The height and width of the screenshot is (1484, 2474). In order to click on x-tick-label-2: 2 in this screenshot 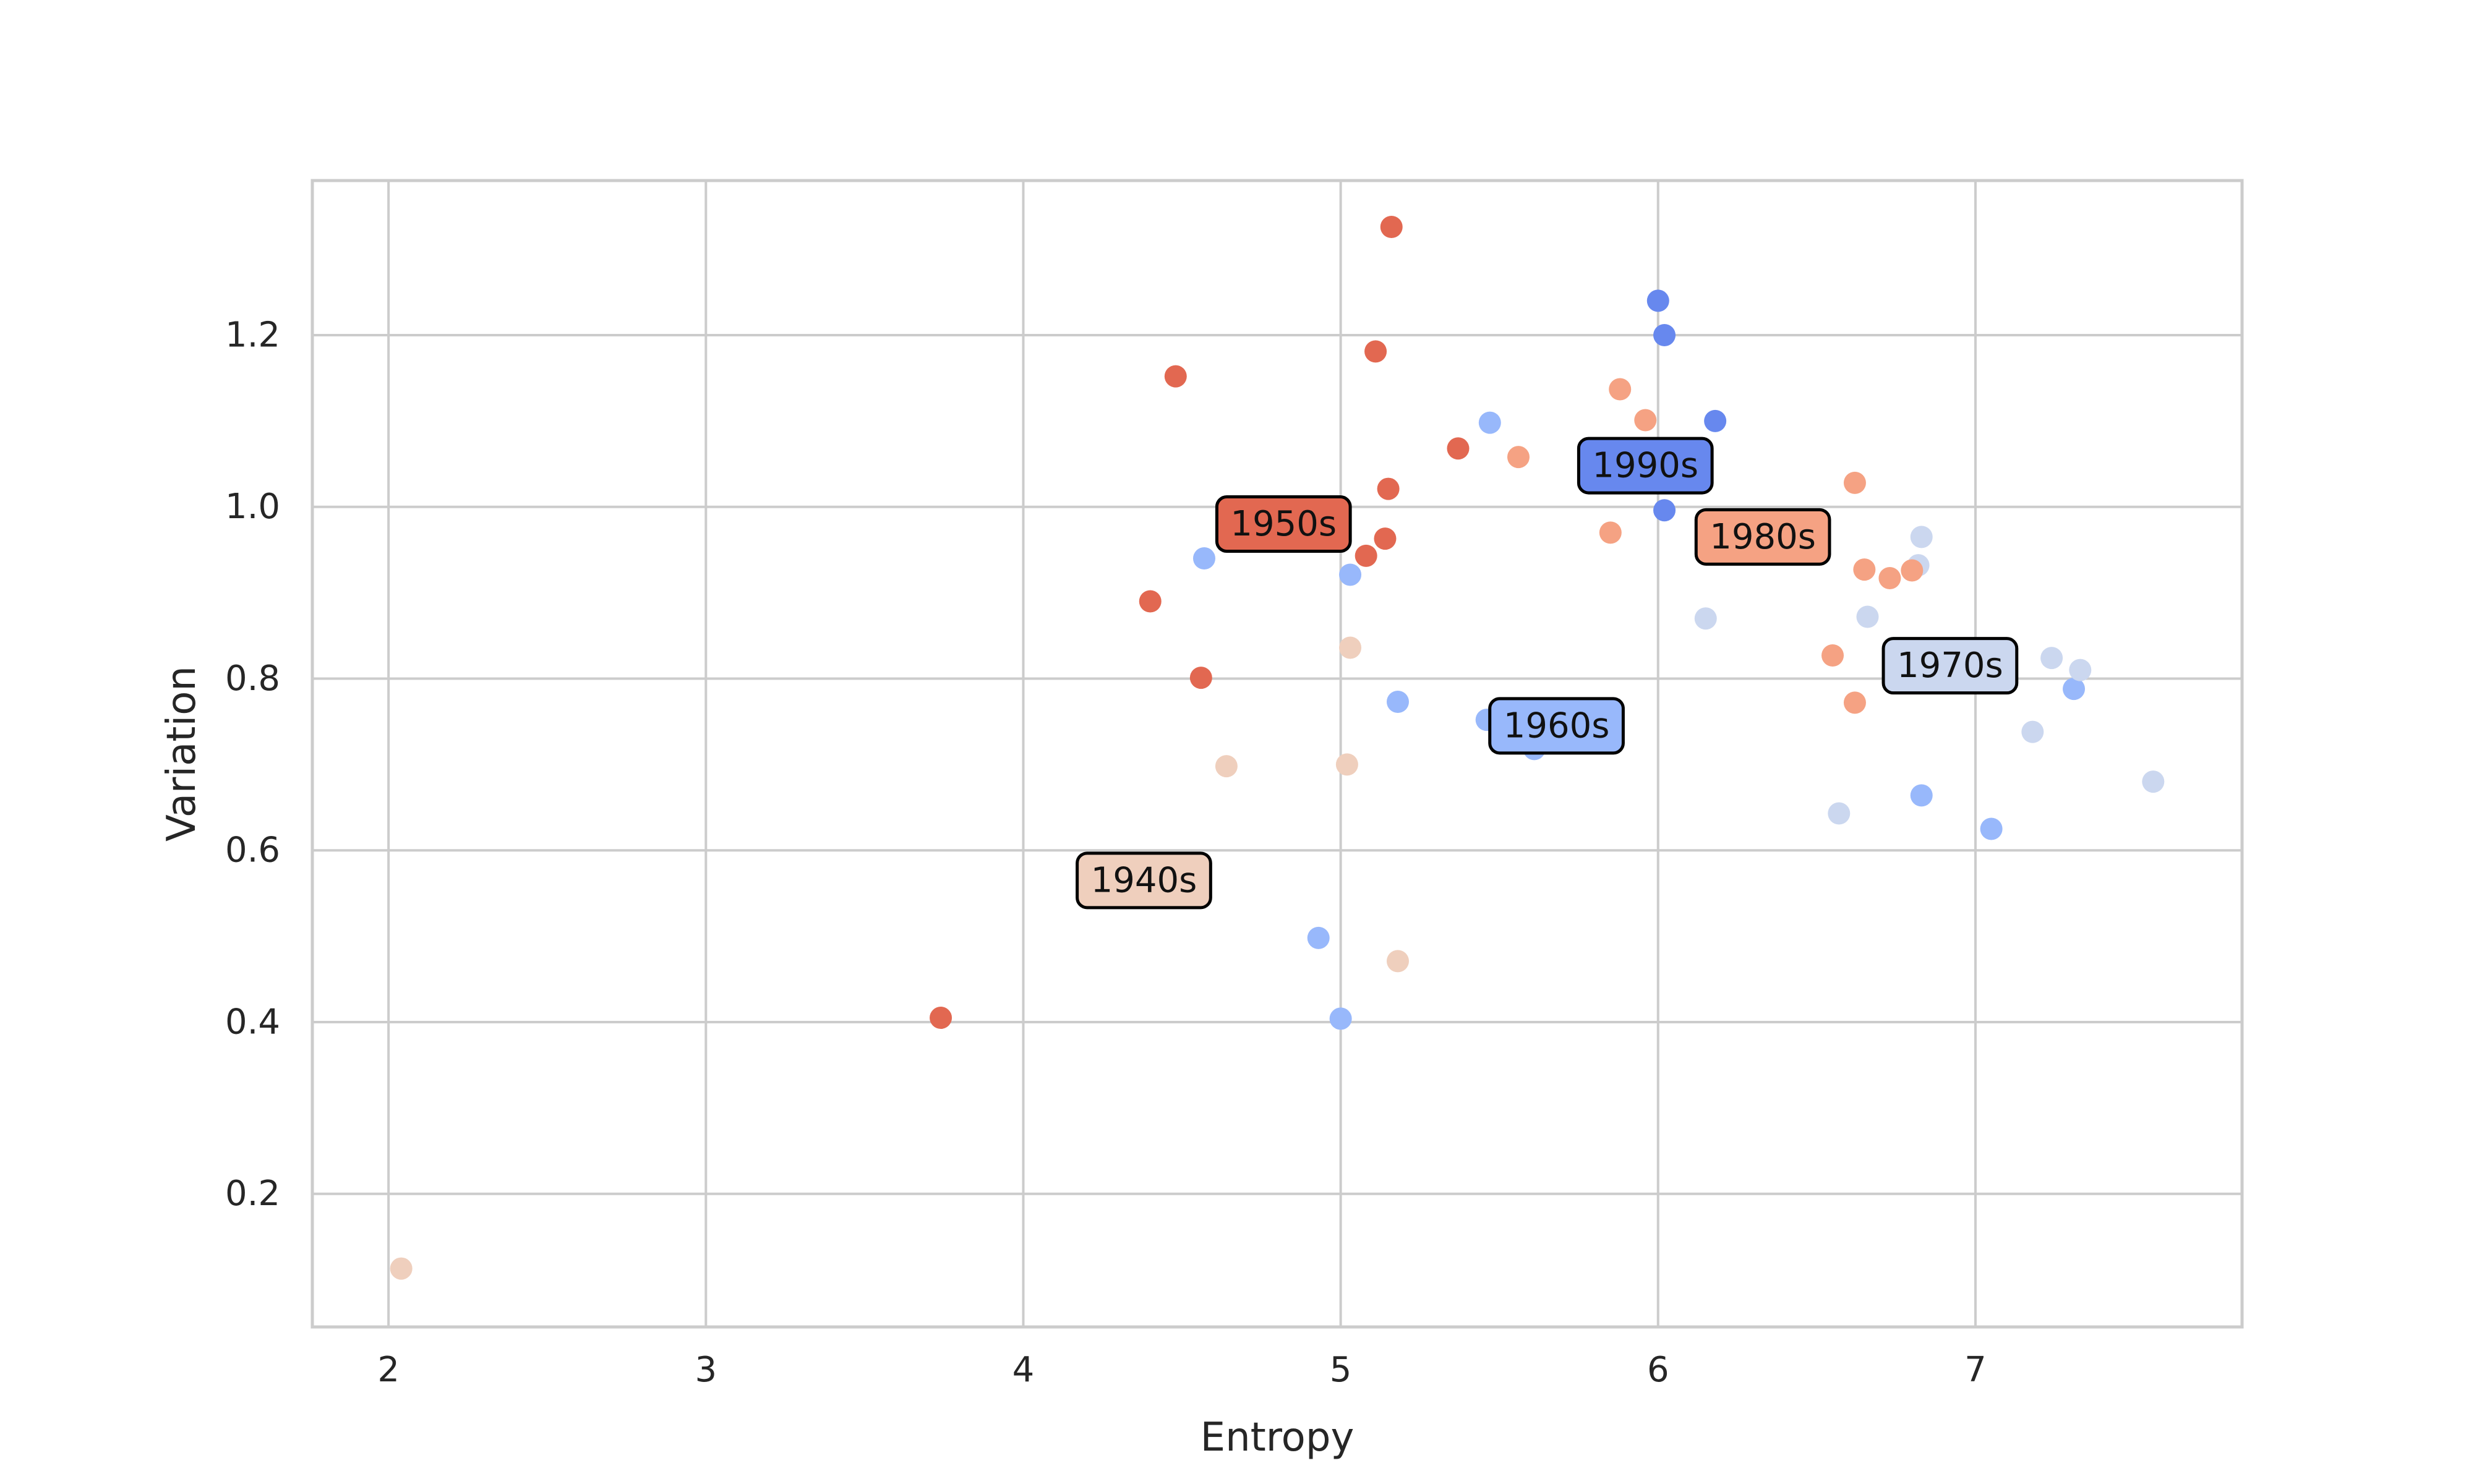, I will do `click(389, 1370)`.